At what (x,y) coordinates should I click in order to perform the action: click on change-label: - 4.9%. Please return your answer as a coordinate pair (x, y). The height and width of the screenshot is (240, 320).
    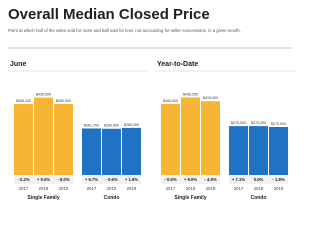
    Looking at the image, I should click on (210, 179).